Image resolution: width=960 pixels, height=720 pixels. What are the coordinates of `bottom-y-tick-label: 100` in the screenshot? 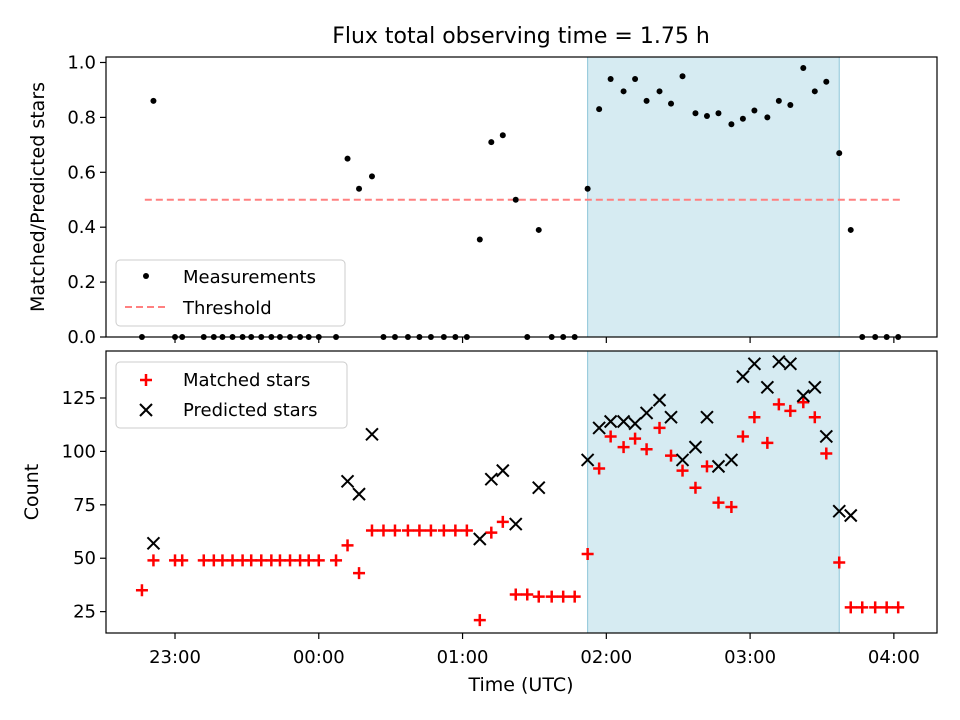 It's located at (79, 451).